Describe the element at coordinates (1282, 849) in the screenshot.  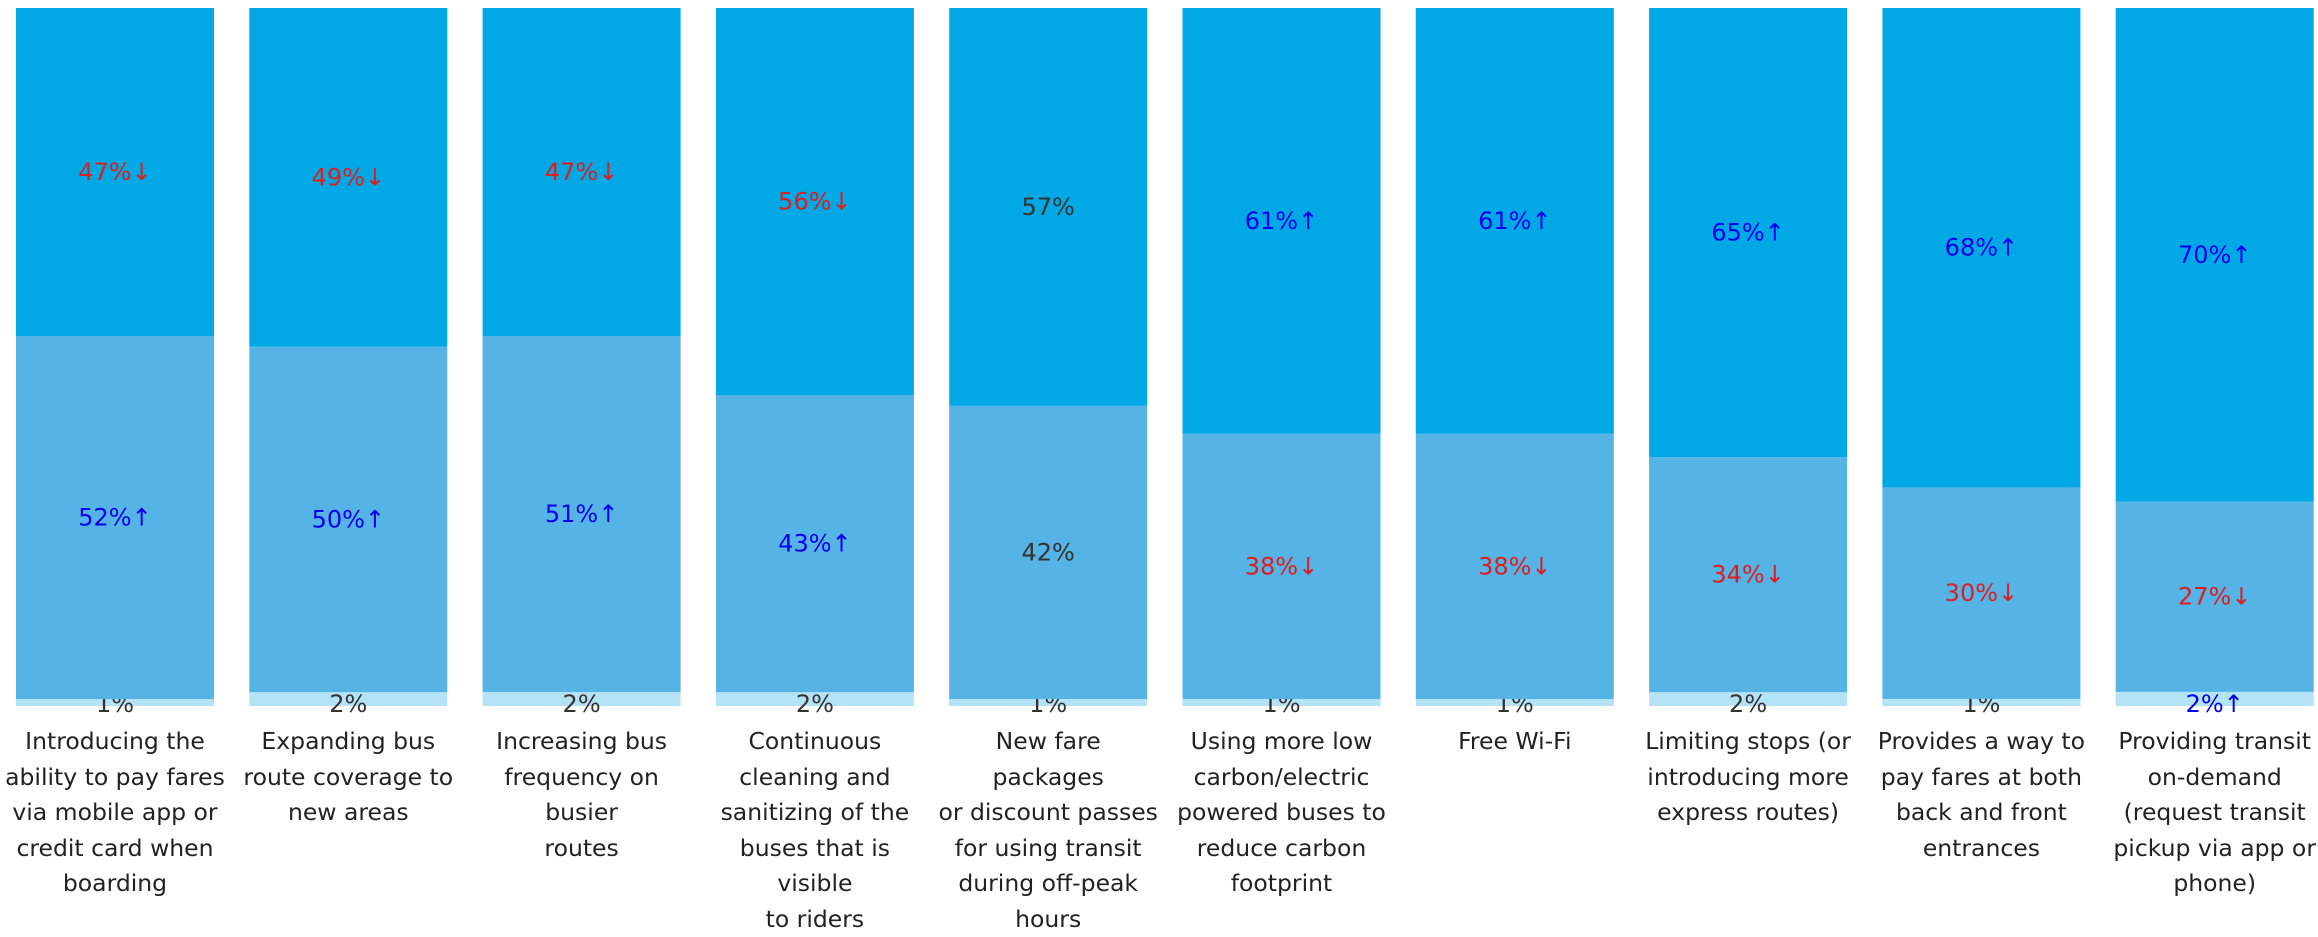
I see `category-label-line: reduce carbon` at that location.